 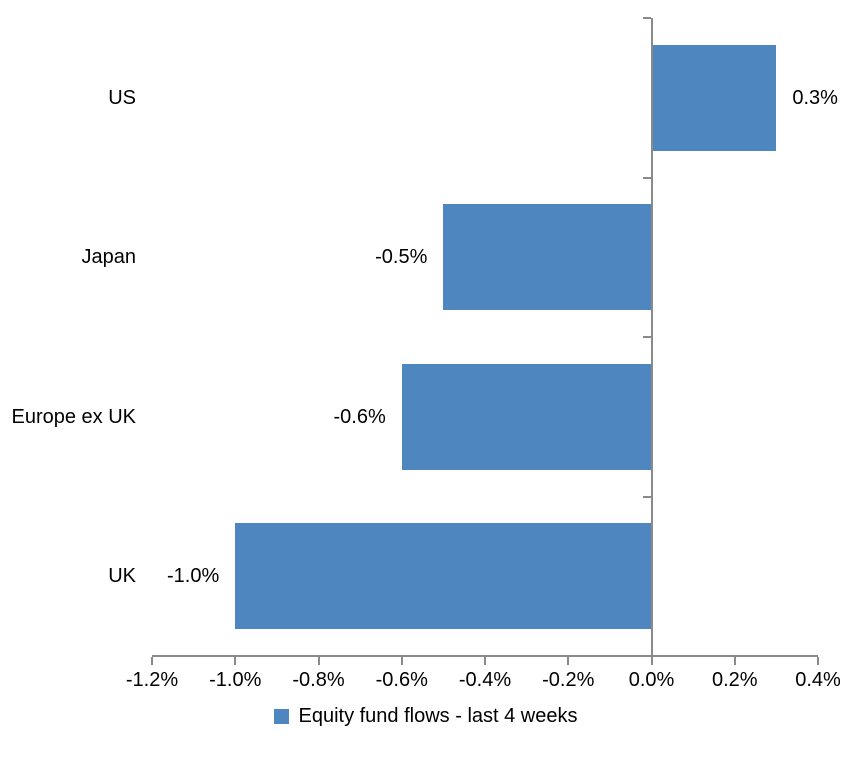 What do you see at coordinates (485, 656) in the screenshot?
I see `x-axis-line` at bounding box center [485, 656].